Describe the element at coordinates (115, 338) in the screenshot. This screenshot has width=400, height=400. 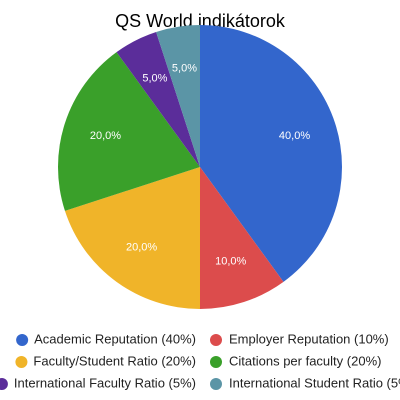
I see `legend-text: Academic Reputation (40%)` at that location.